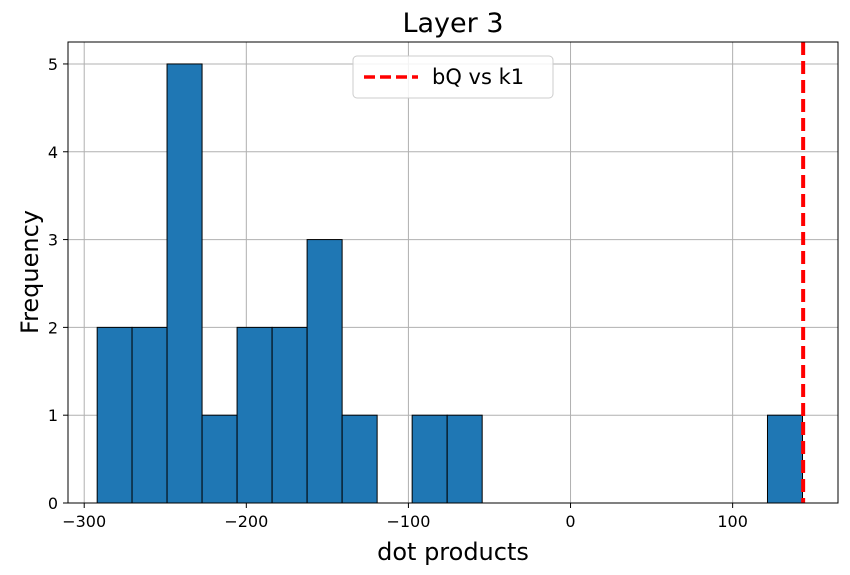  Describe the element at coordinates (53, 152) in the screenshot. I see `y-tick-label: 4` at that location.